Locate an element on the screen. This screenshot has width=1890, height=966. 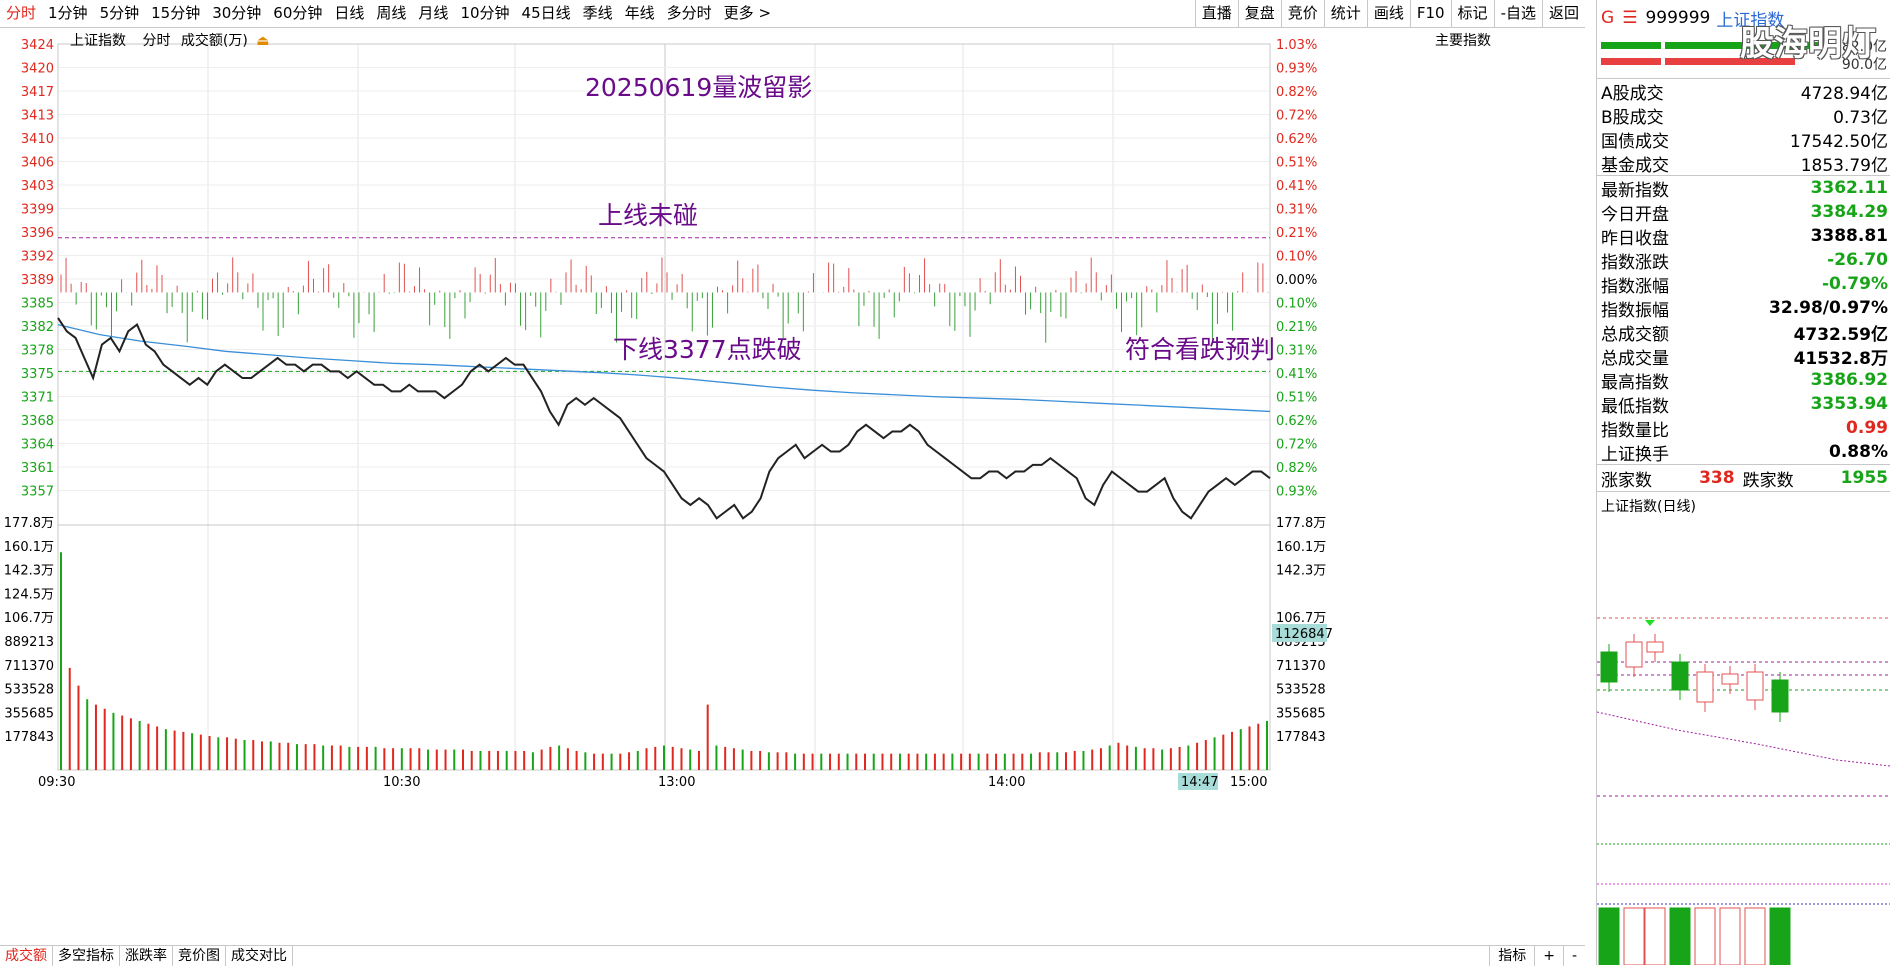
volume-tick-label: 177.8万 is located at coordinates (29, 523).